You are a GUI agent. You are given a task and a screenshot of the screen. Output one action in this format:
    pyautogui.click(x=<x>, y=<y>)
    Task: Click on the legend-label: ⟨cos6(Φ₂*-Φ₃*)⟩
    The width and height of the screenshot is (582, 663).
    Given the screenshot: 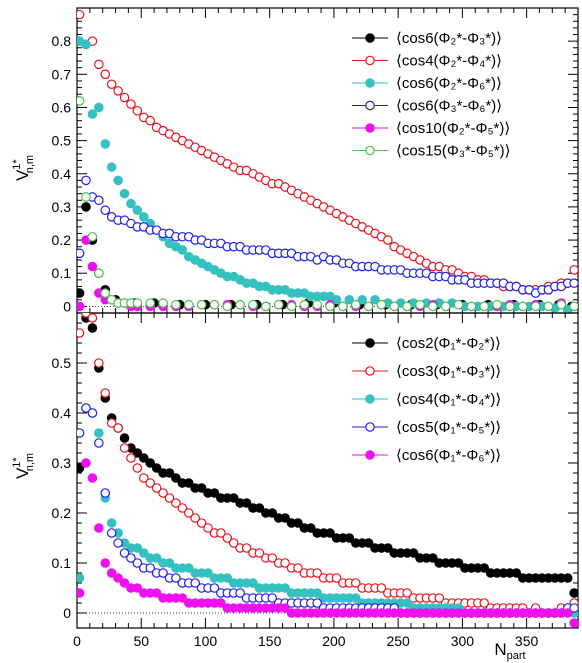 What is the action you would take?
    pyautogui.click(x=449, y=38)
    